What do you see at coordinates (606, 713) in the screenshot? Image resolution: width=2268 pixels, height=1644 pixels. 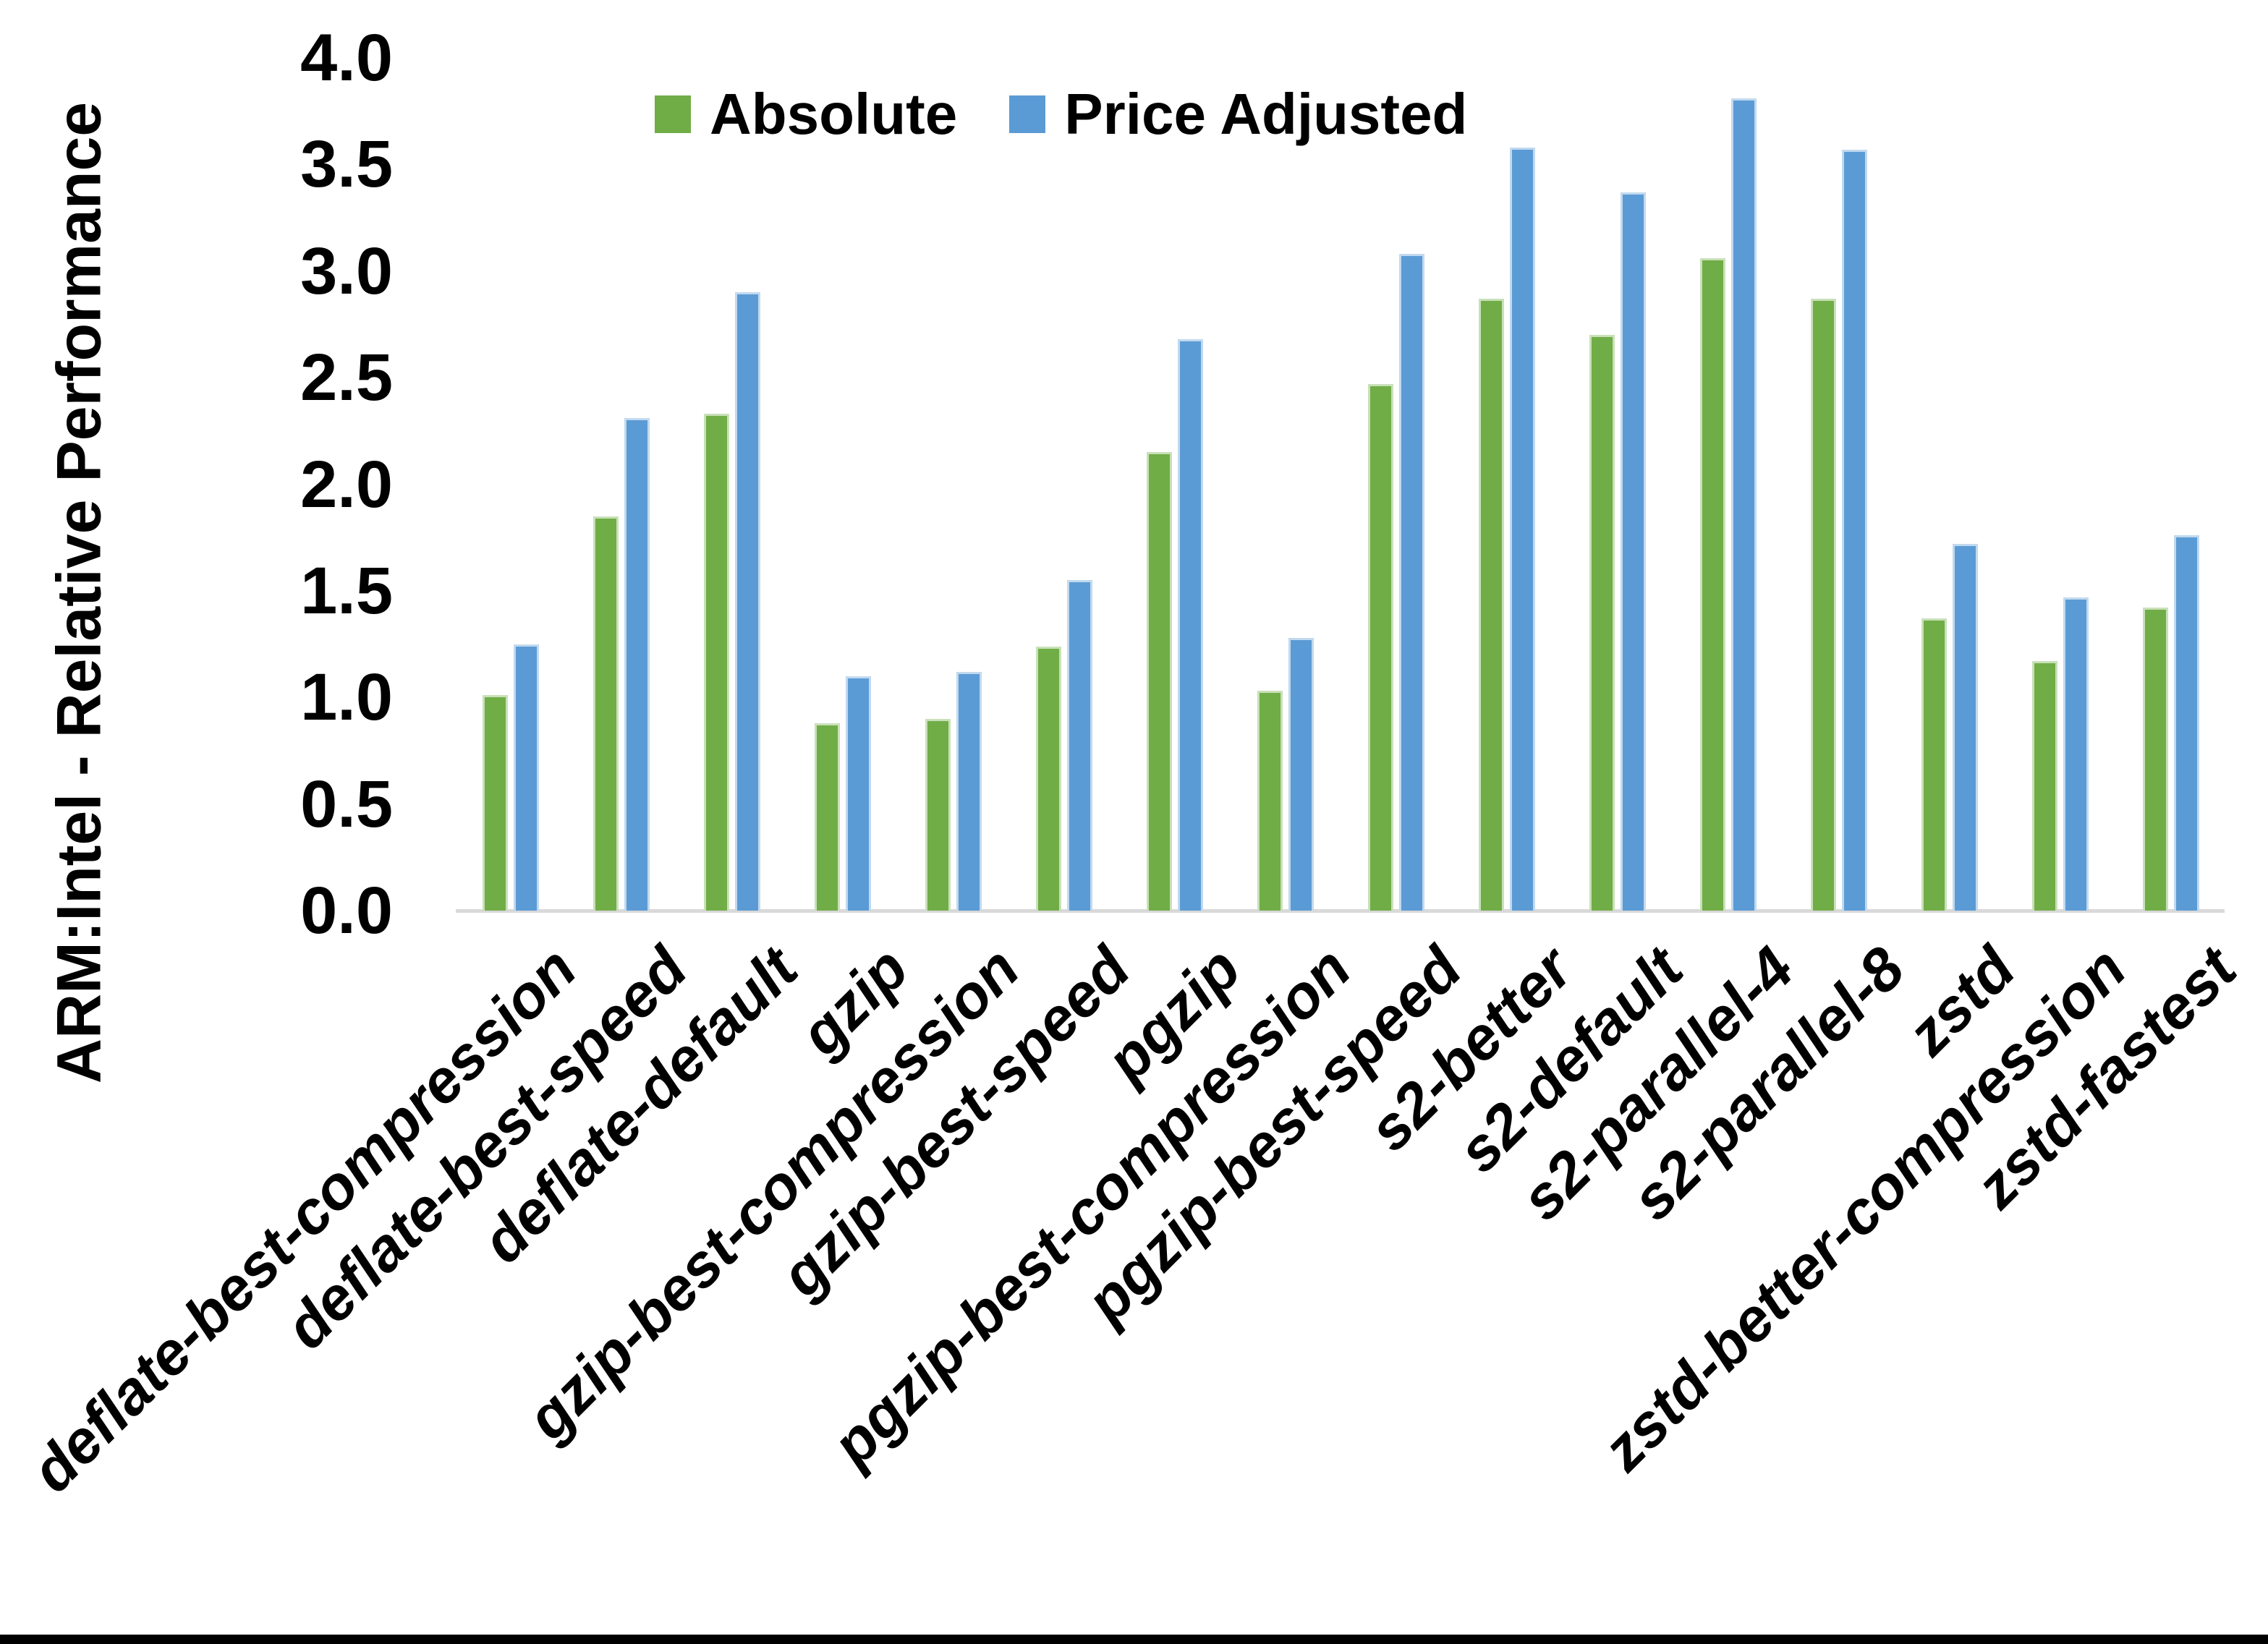 I see `bar-absolute-deflate-best-speed` at bounding box center [606, 713].